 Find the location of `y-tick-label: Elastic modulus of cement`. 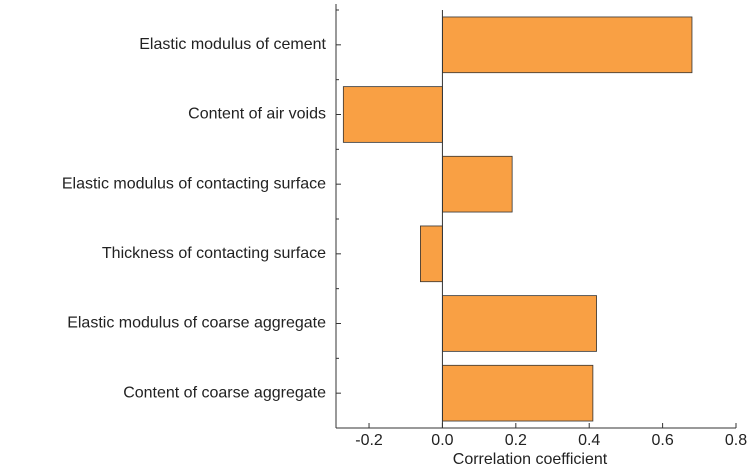

y-tick-label: Elastic modulus of cement is located at coordinates (232, 44).